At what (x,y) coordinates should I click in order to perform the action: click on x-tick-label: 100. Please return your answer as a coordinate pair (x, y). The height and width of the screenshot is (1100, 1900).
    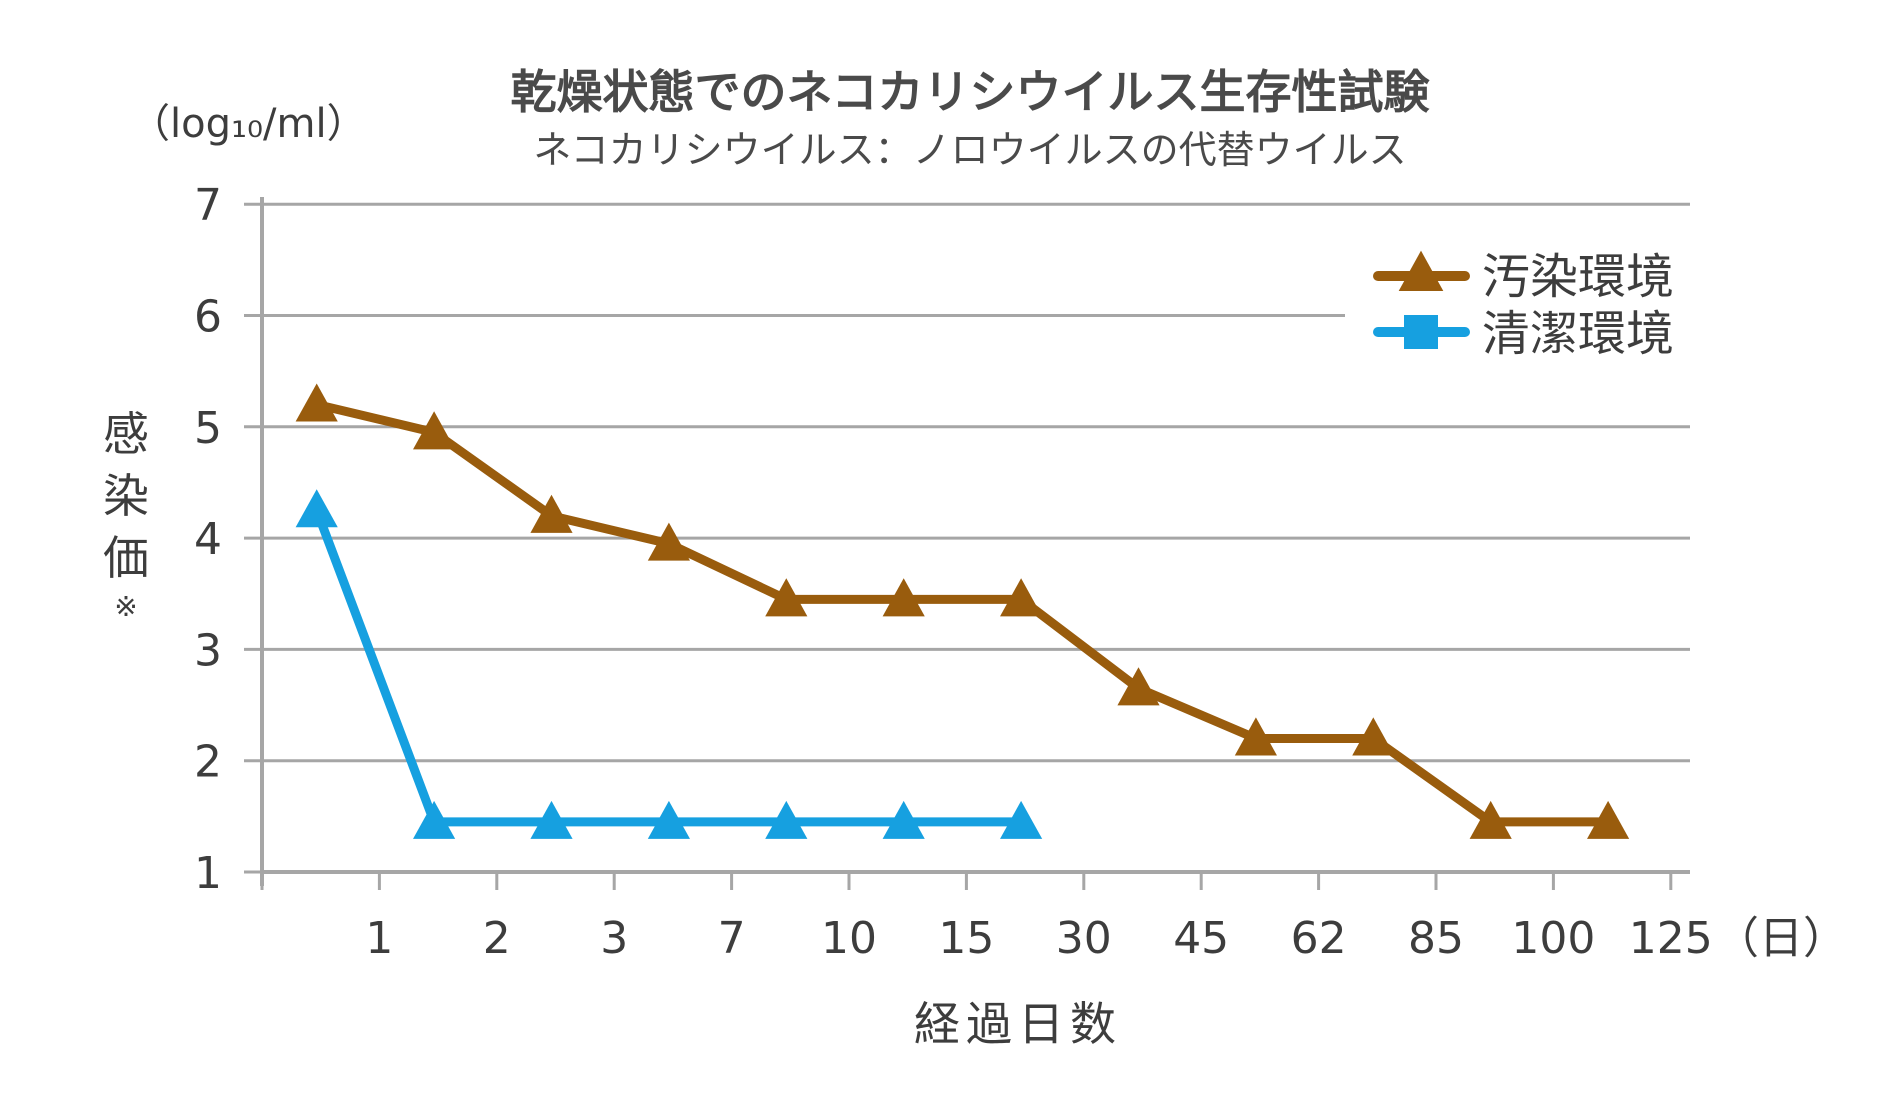
    Looking at the image, I should click on (1553, 938).